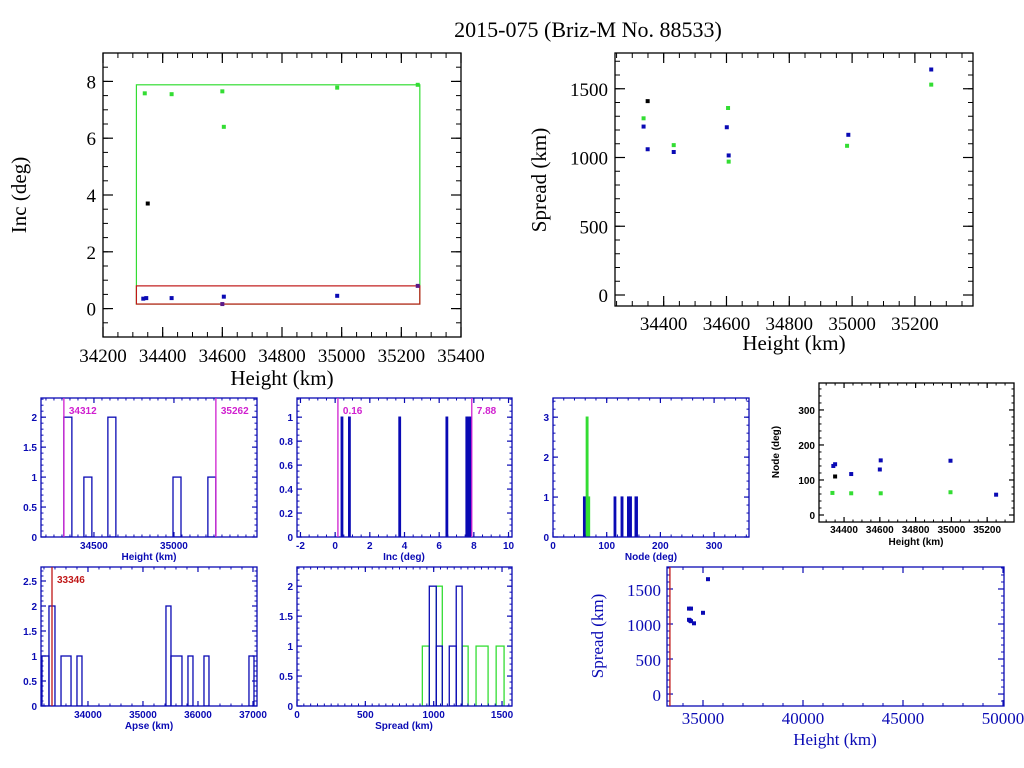 This screenshot has height=768, width=1024. I want to click on x-tick-label: -2, so click(300, 546).